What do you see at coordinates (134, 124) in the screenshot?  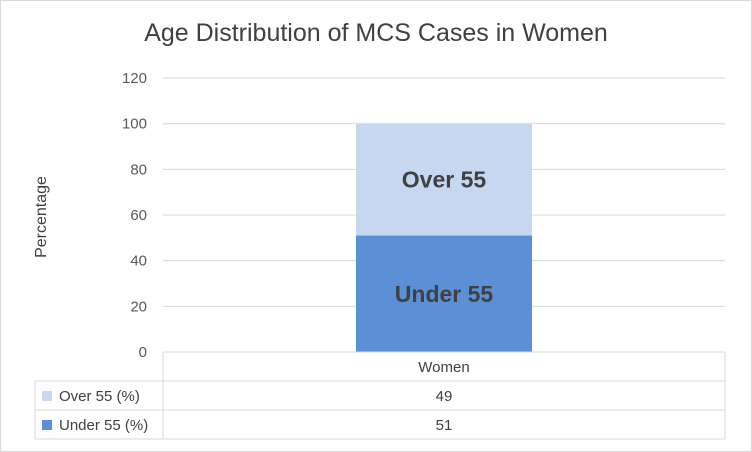 I see `y-tick-label: 100` at bounding box center [134, 124].